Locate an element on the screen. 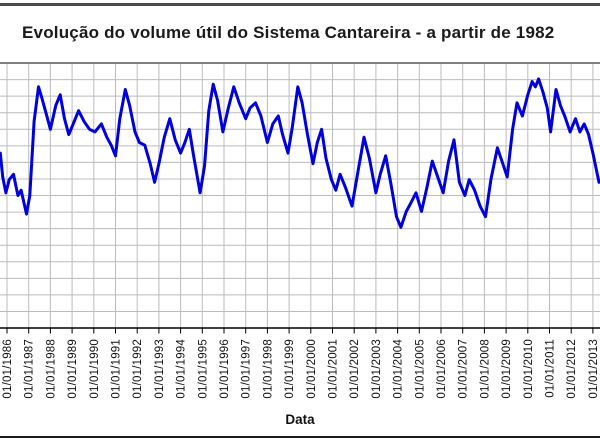 This screenshot has width=600, height=444. x-tick-label: 01/01/2008 is located at coordinates (485, 369).